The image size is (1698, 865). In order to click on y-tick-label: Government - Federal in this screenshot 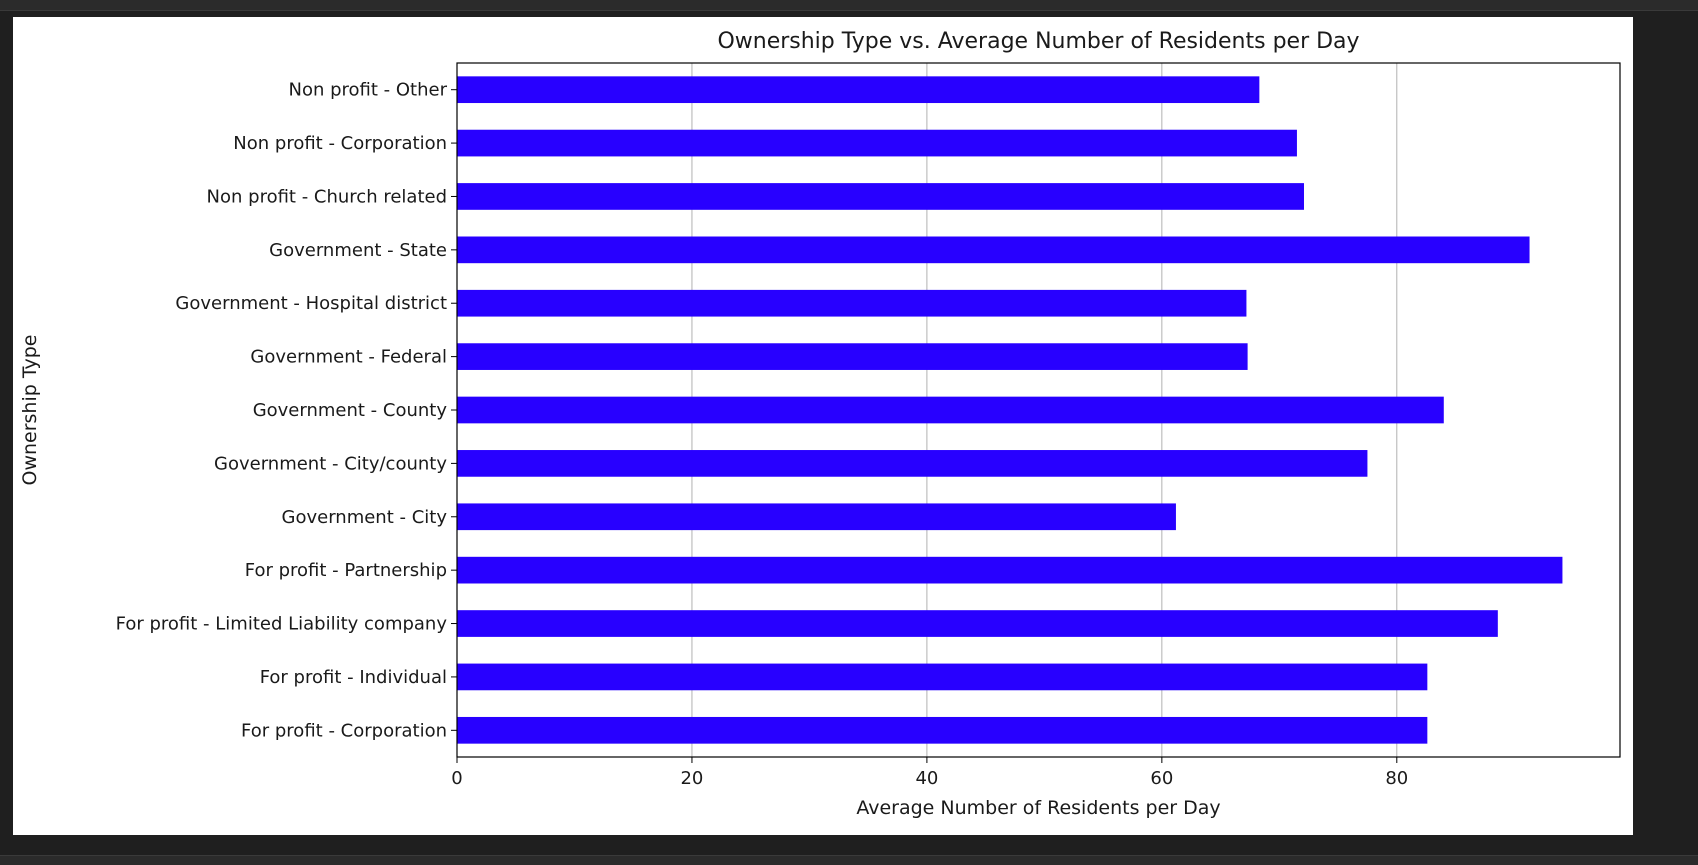, I will do `click(348, 357)`.